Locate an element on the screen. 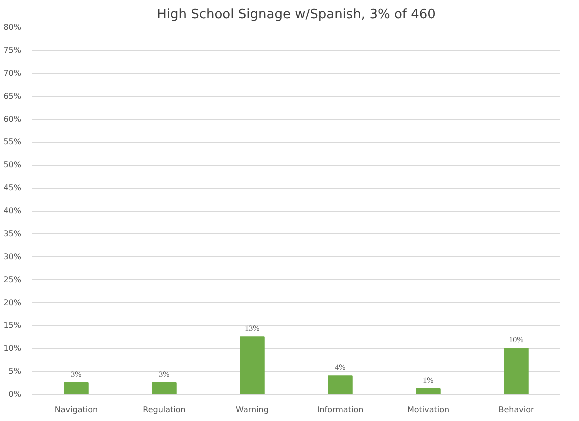 Image resolution: width=579 pixels, height=421 pixels. y-tick-label: 55% is located at coordinates (13, 142).